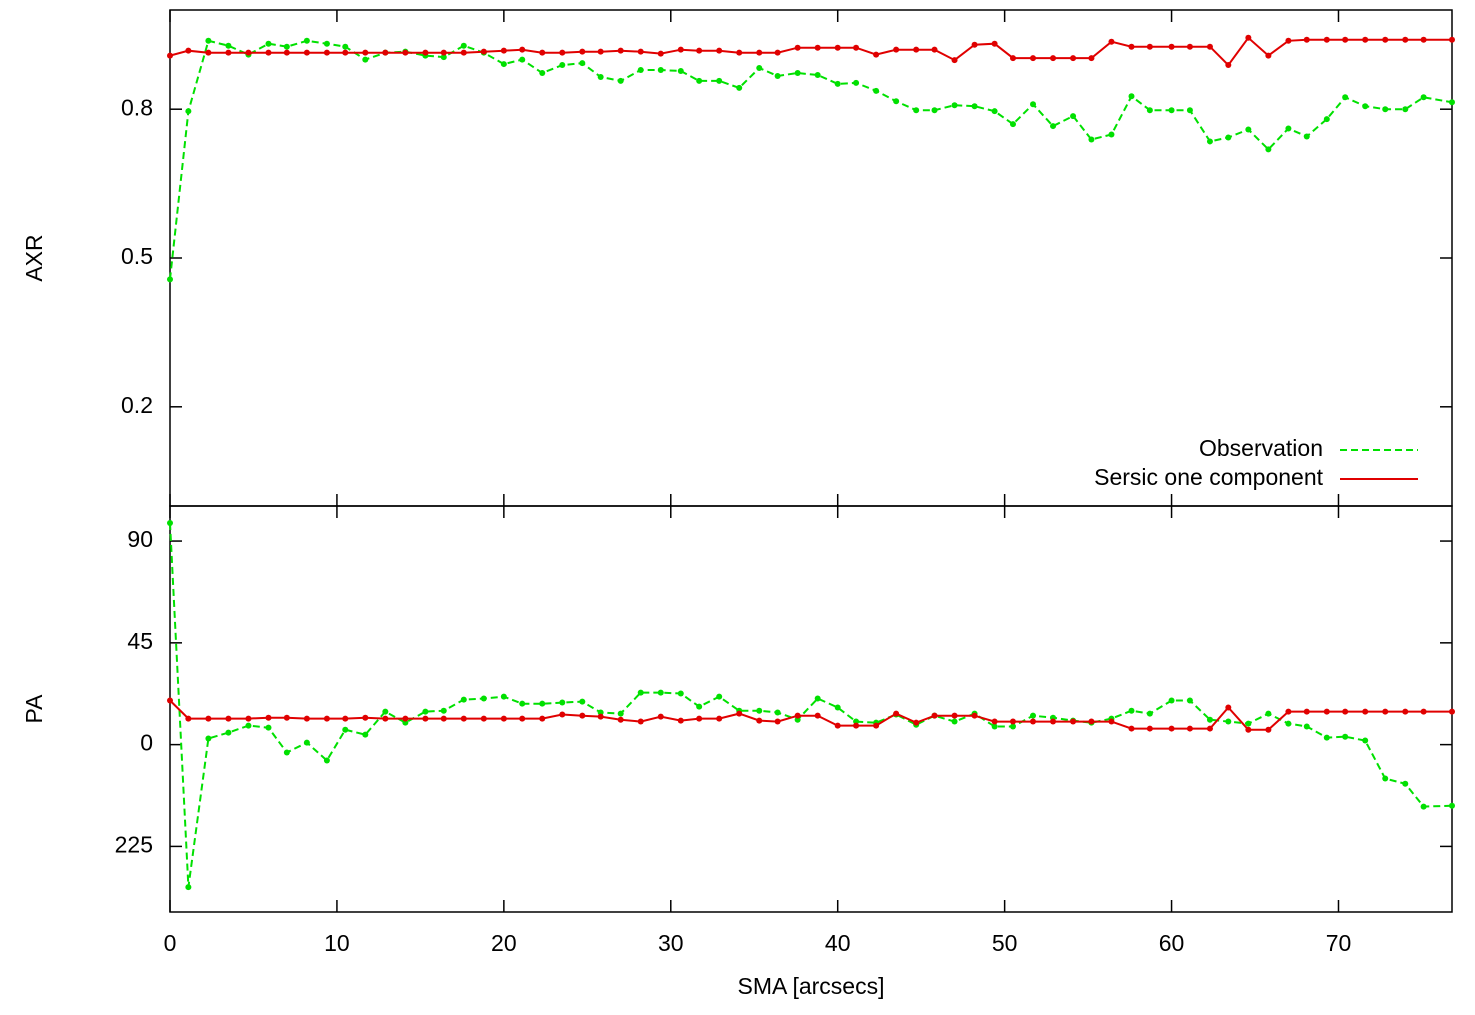 The width and height of the screenshot is (1475, 1015). I want to click on x-tick-label: 50, so click(1005, 943).